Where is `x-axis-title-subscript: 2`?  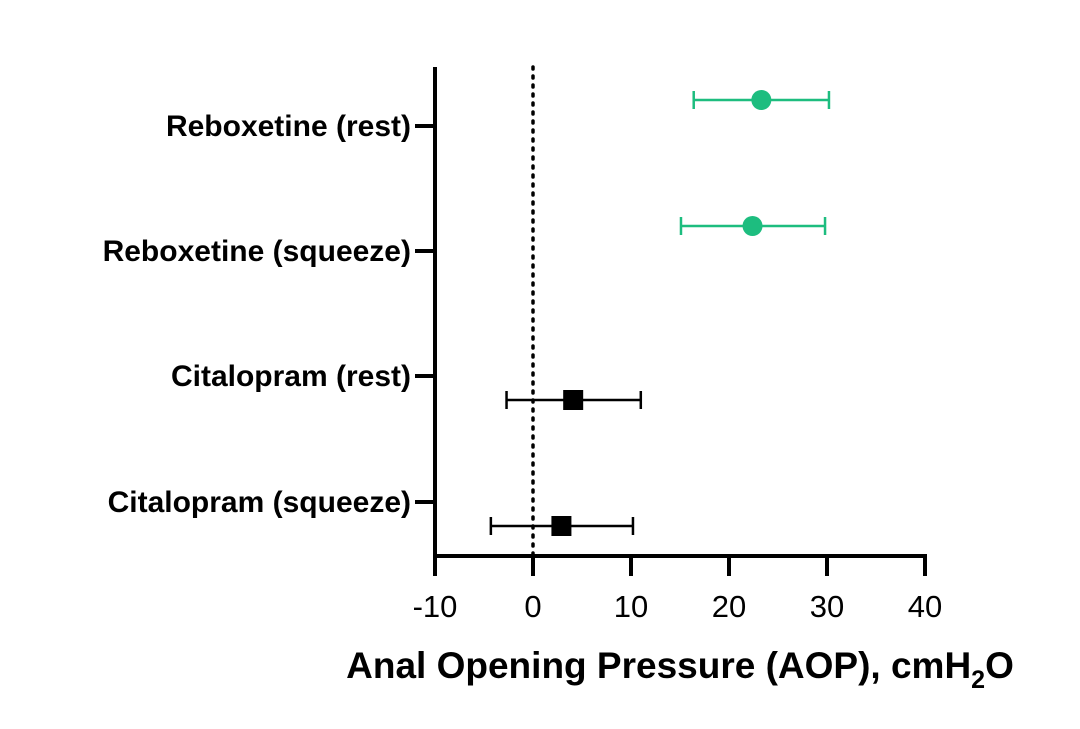 x-axis-title-subscript: 2 is located at coordinates (978, 680).